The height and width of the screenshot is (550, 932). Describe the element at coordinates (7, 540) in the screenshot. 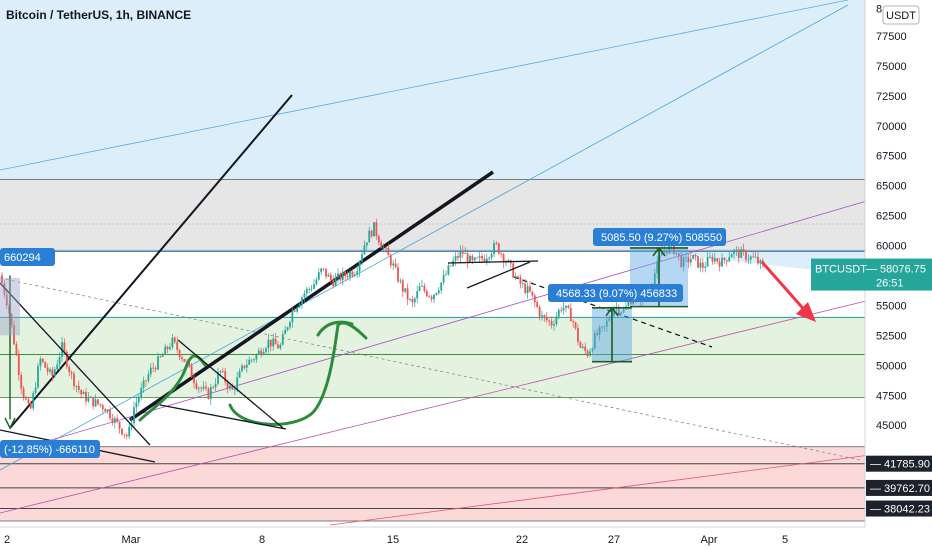

I see `x-tick-label: 2` at that location.